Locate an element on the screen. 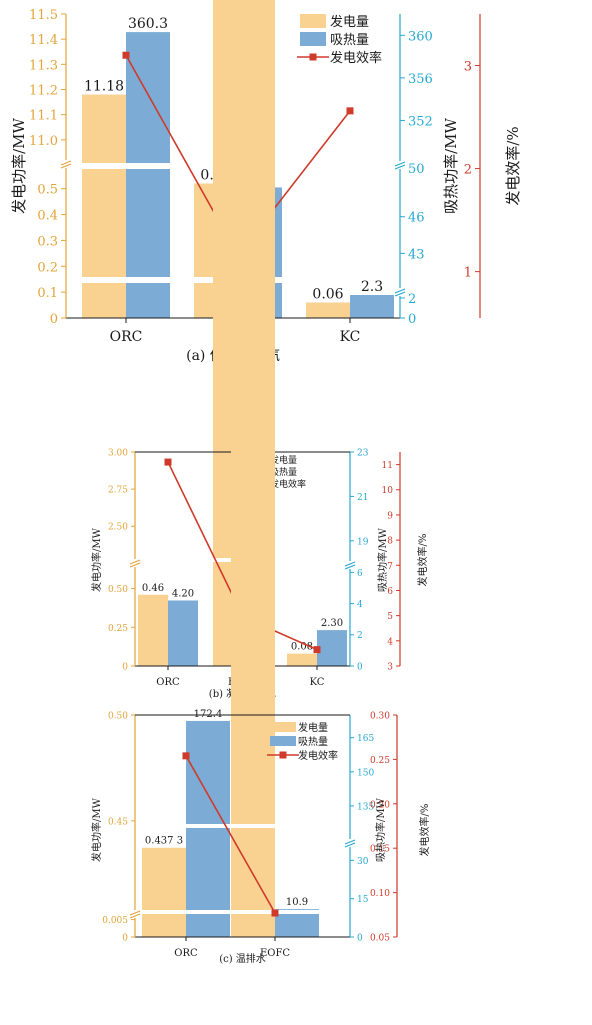 The width and height of the screenshot is (592, 1025). left-y-tick-label: 2.50 is located at coordinates (118, 528).